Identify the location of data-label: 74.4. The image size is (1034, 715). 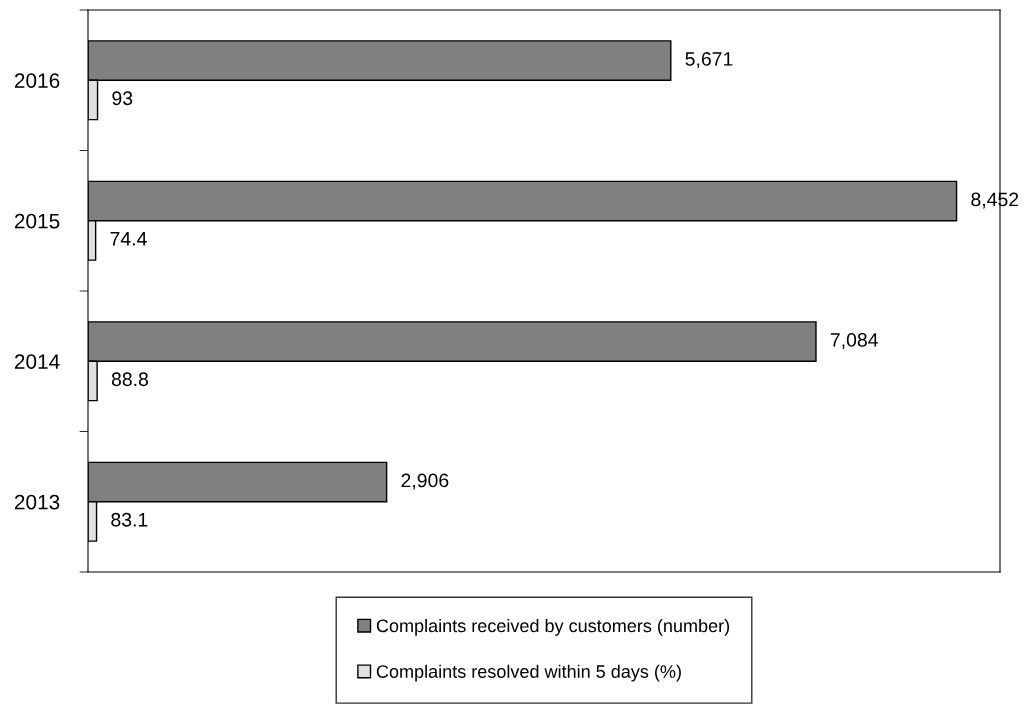
(128, 239).